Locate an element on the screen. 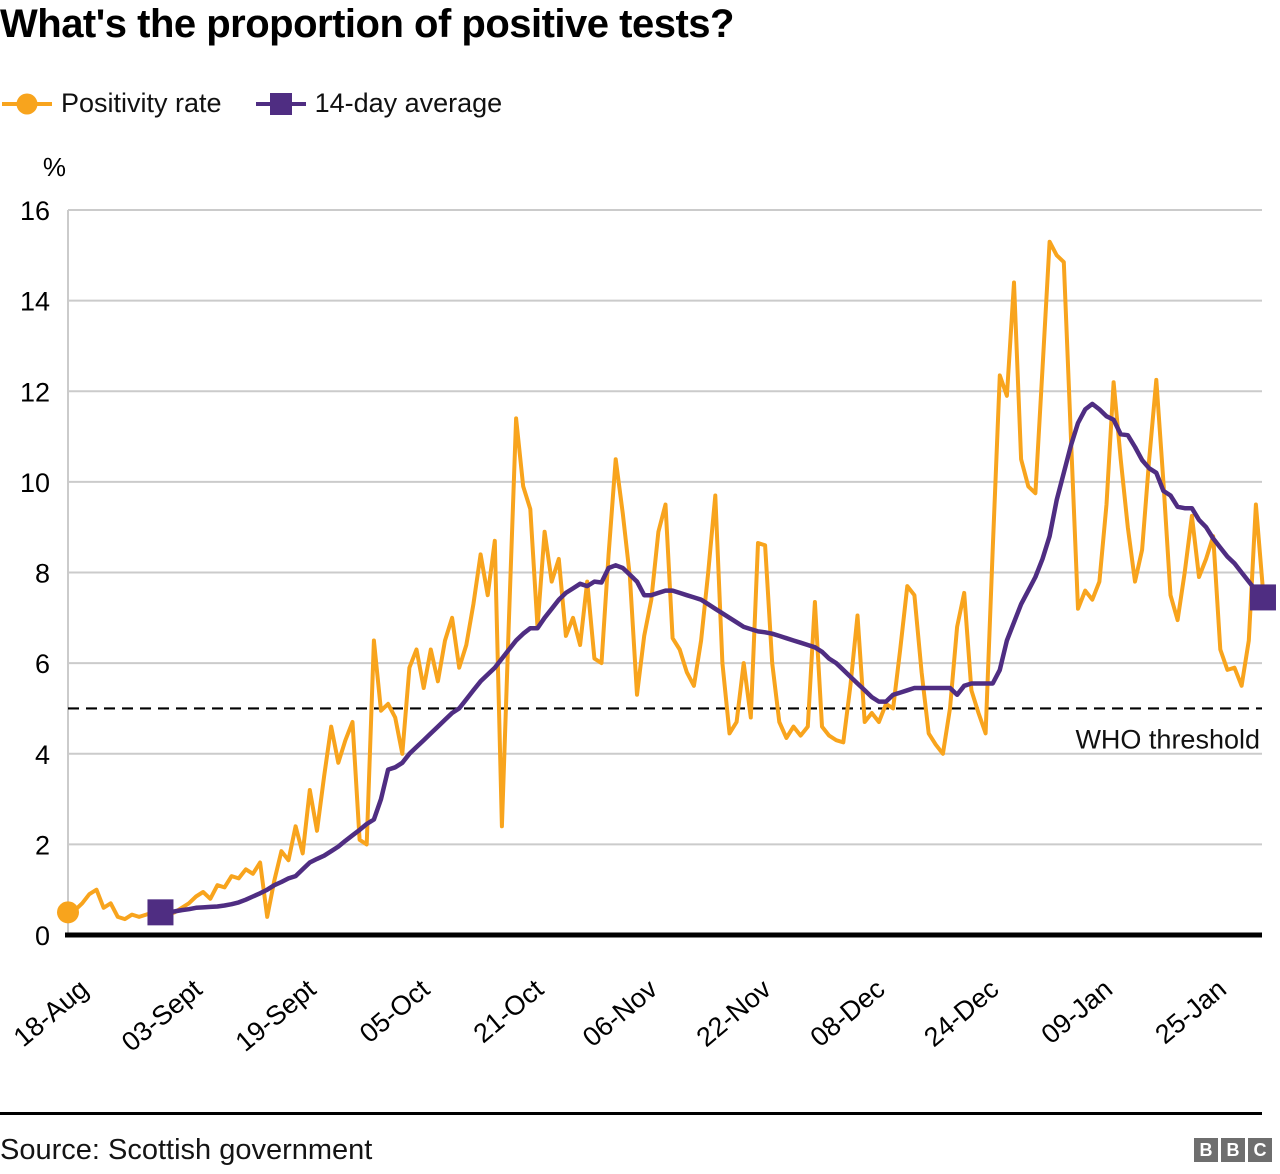 The image size is (1280, 1174). legend-label-positivity-rate: Positivity rate is located at coordinates (141, 103).